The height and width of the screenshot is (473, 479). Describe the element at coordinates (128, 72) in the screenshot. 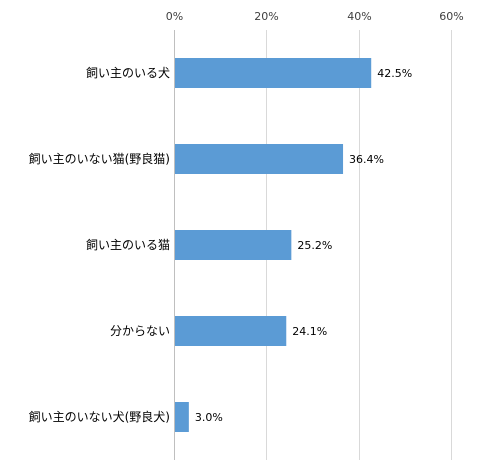

I see `category-label: 飼い主のいる犬` at that location.